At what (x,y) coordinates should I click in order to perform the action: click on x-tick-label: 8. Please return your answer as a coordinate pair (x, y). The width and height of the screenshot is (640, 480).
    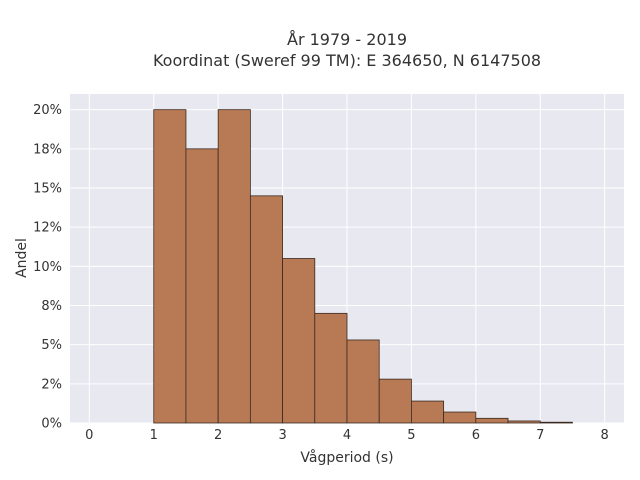
    Looking at the image, I should click on (605, 435).